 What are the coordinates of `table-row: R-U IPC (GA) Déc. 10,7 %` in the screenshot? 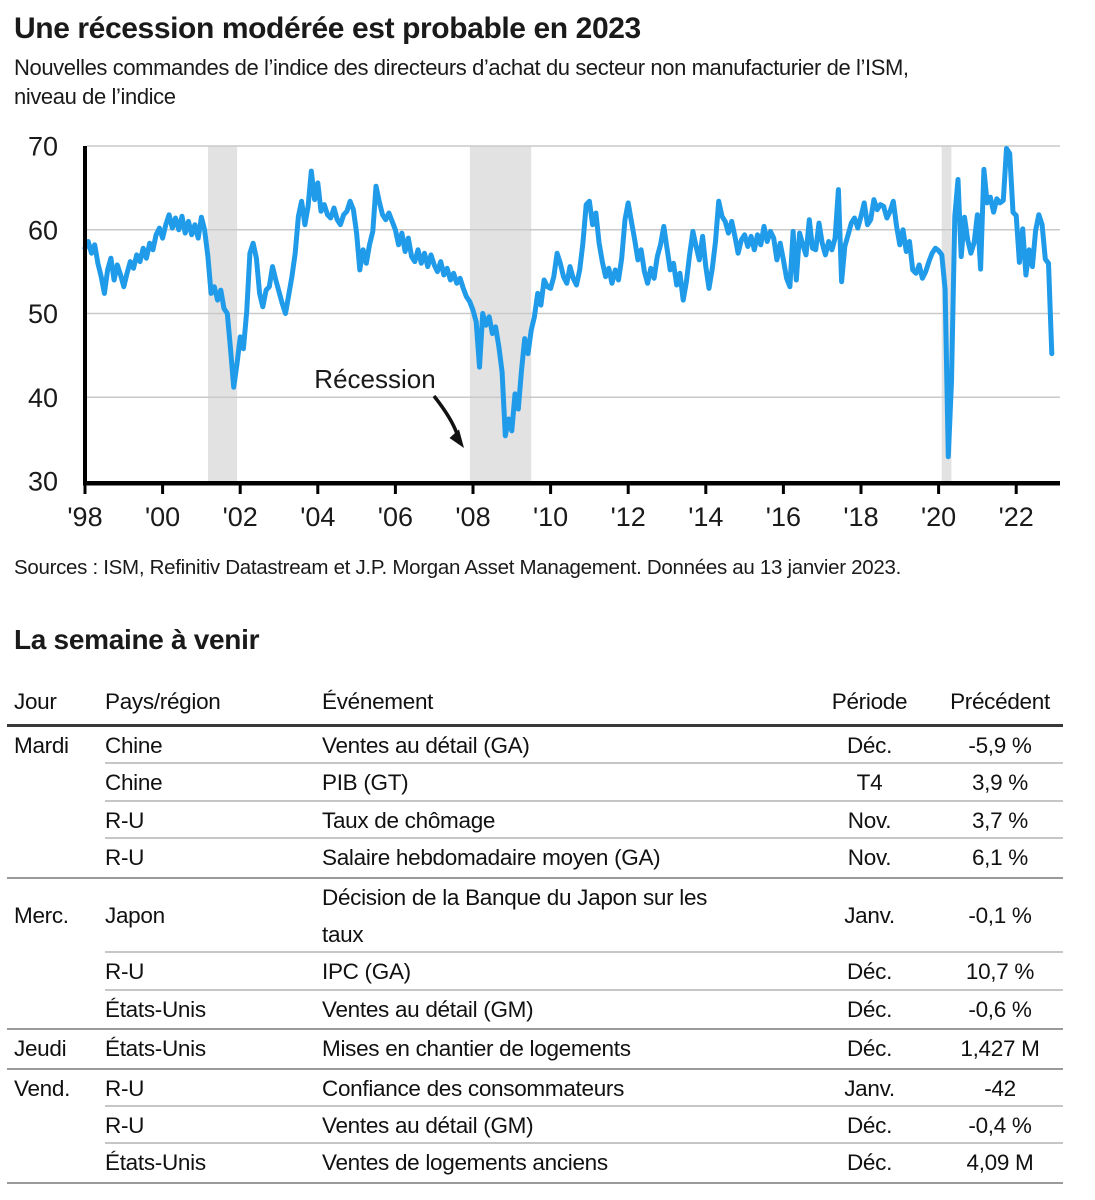 It's located at (535, 972).